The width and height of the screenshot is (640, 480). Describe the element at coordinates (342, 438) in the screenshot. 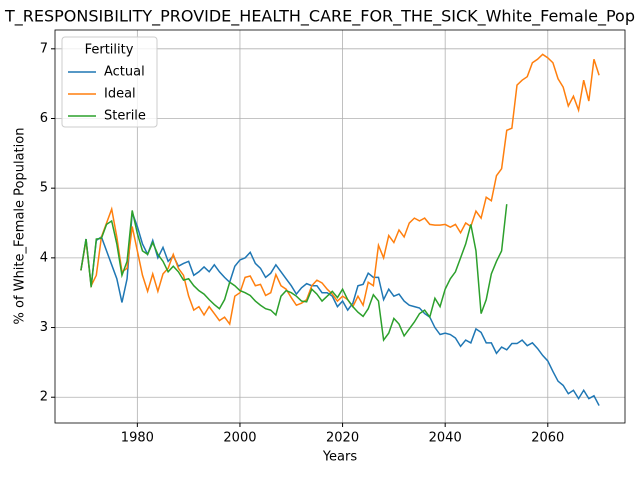

I see `x-tick-label: 2020` at that location.